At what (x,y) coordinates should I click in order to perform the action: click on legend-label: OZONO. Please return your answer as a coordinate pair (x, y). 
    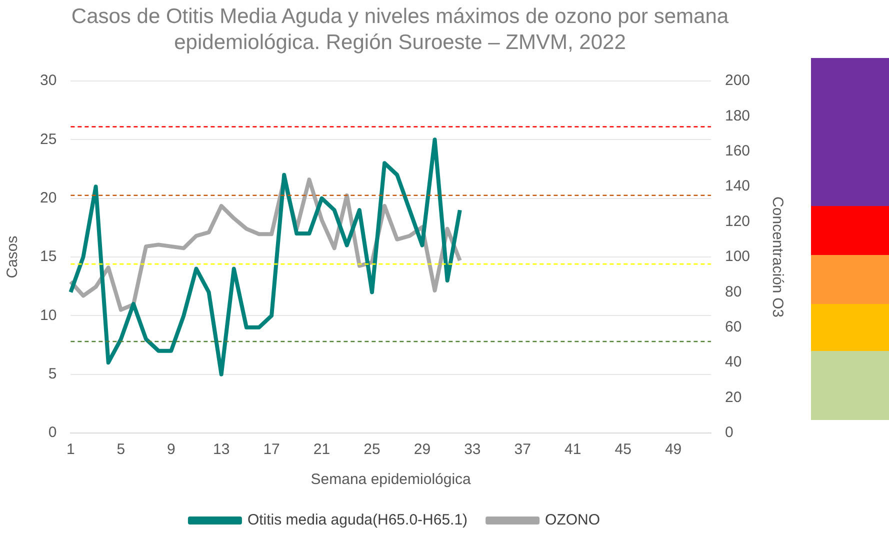
    Looking at the image, I should click on (572, 520).